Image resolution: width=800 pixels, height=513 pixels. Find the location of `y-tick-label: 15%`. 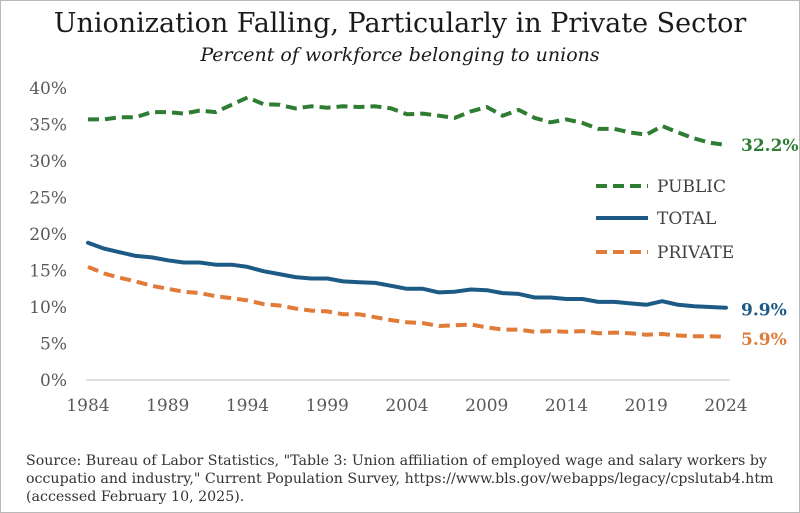

y-tick-label: 15% is located at coordinates (48, 272).